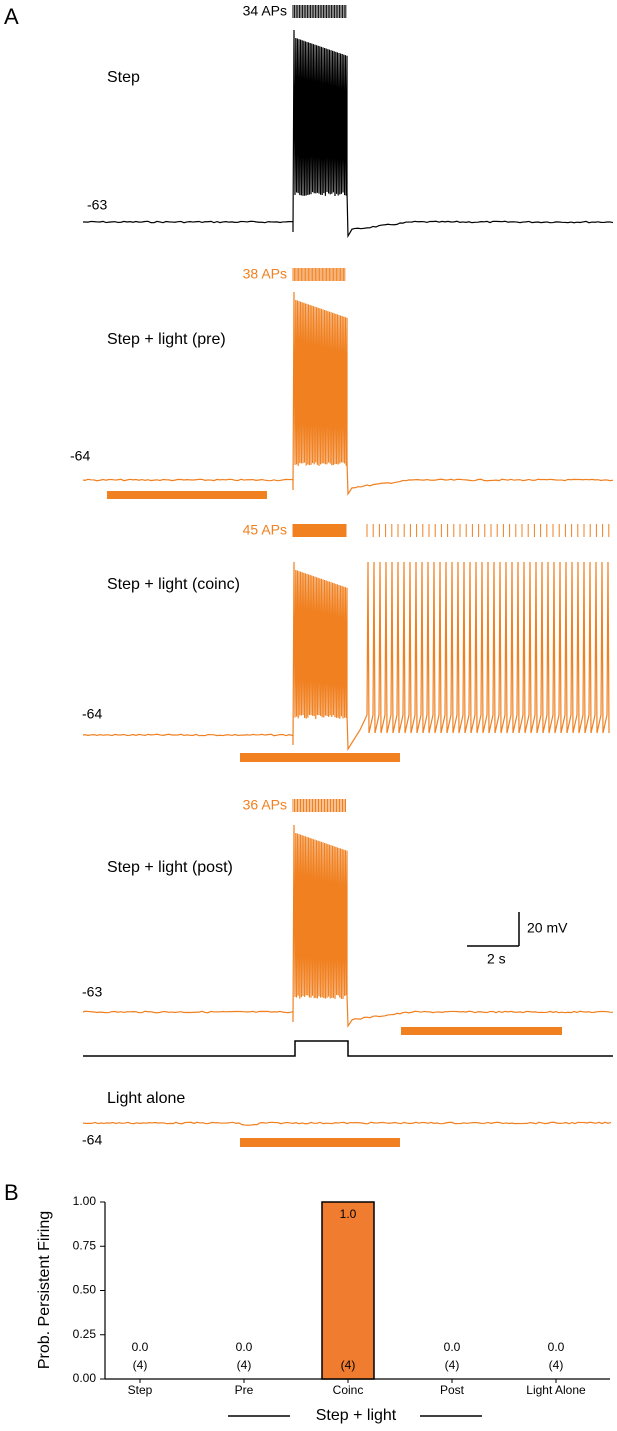 The height and width of the screenshot is (1431, 617). I want to click on trace-title: Light alone, so click(146, 1098).